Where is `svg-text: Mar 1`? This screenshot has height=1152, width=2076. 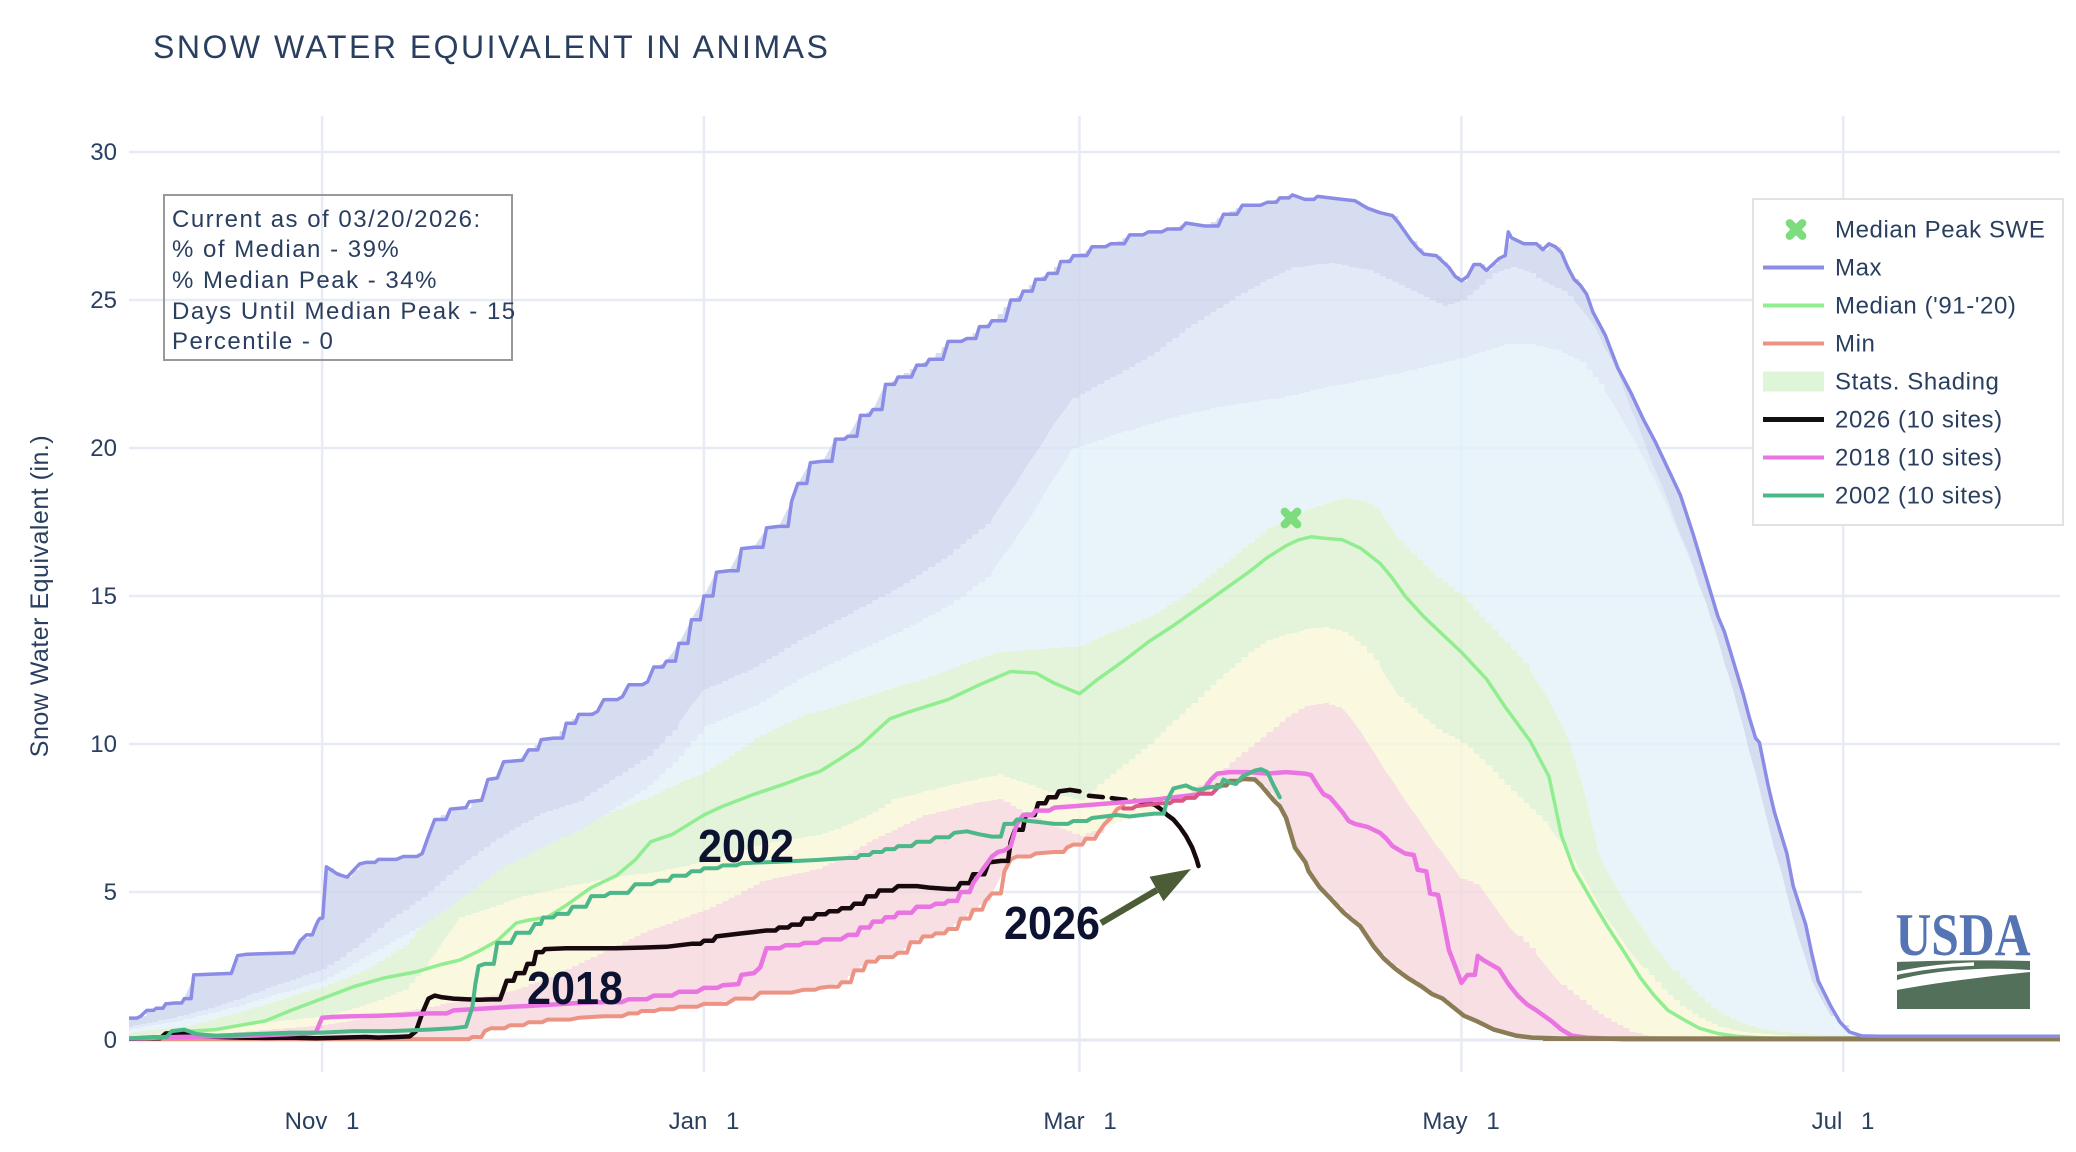 svg-text: Mar 1 is located at coordinates (1079, 1121).